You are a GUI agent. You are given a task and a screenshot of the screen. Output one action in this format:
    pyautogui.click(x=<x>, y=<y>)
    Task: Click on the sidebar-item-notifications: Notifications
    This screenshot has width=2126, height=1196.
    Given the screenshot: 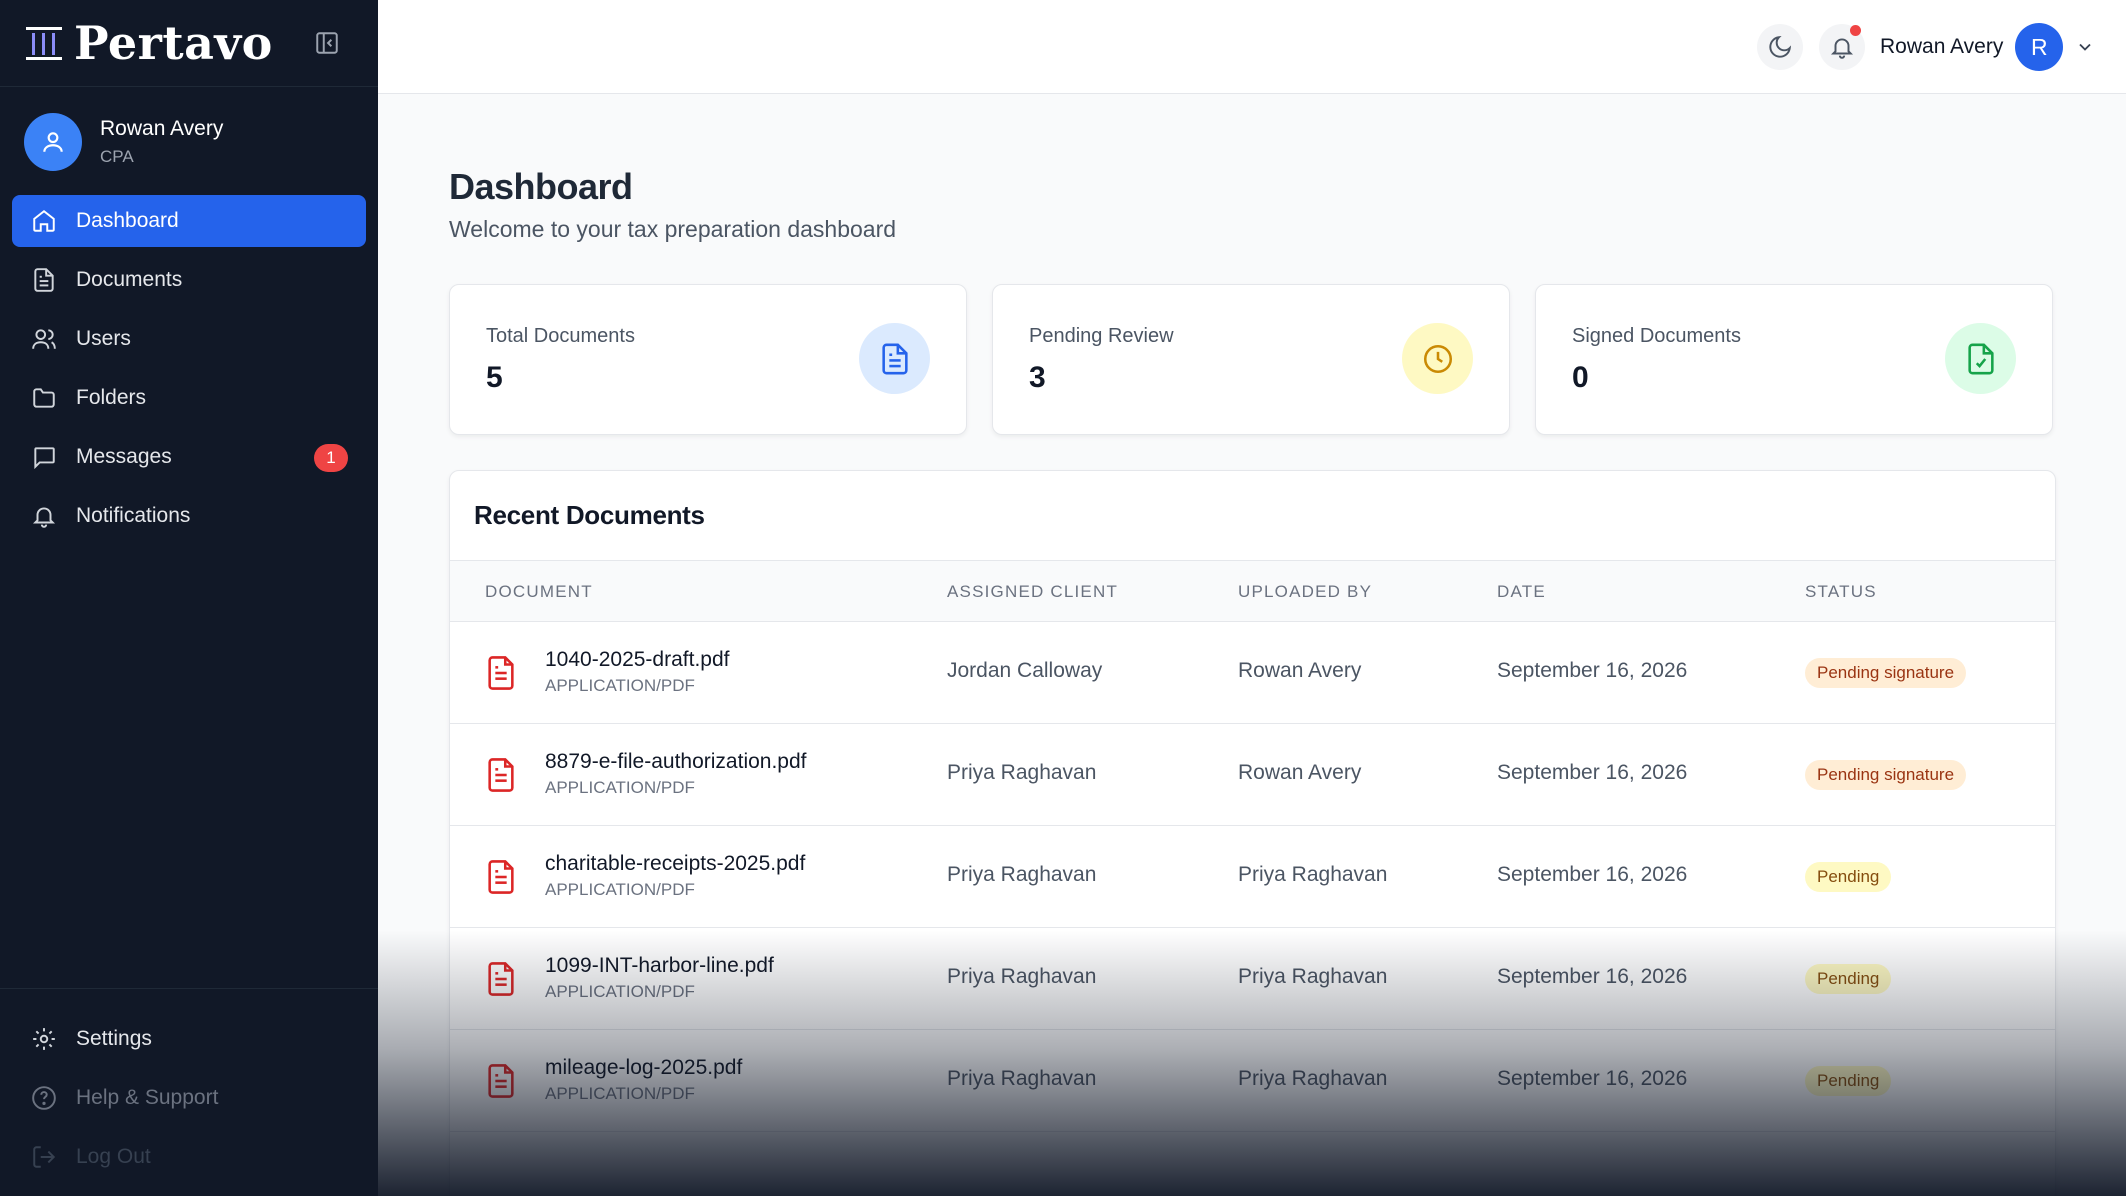 What is the action you would take?
    pyautogui.click(x=189, y=516)
    